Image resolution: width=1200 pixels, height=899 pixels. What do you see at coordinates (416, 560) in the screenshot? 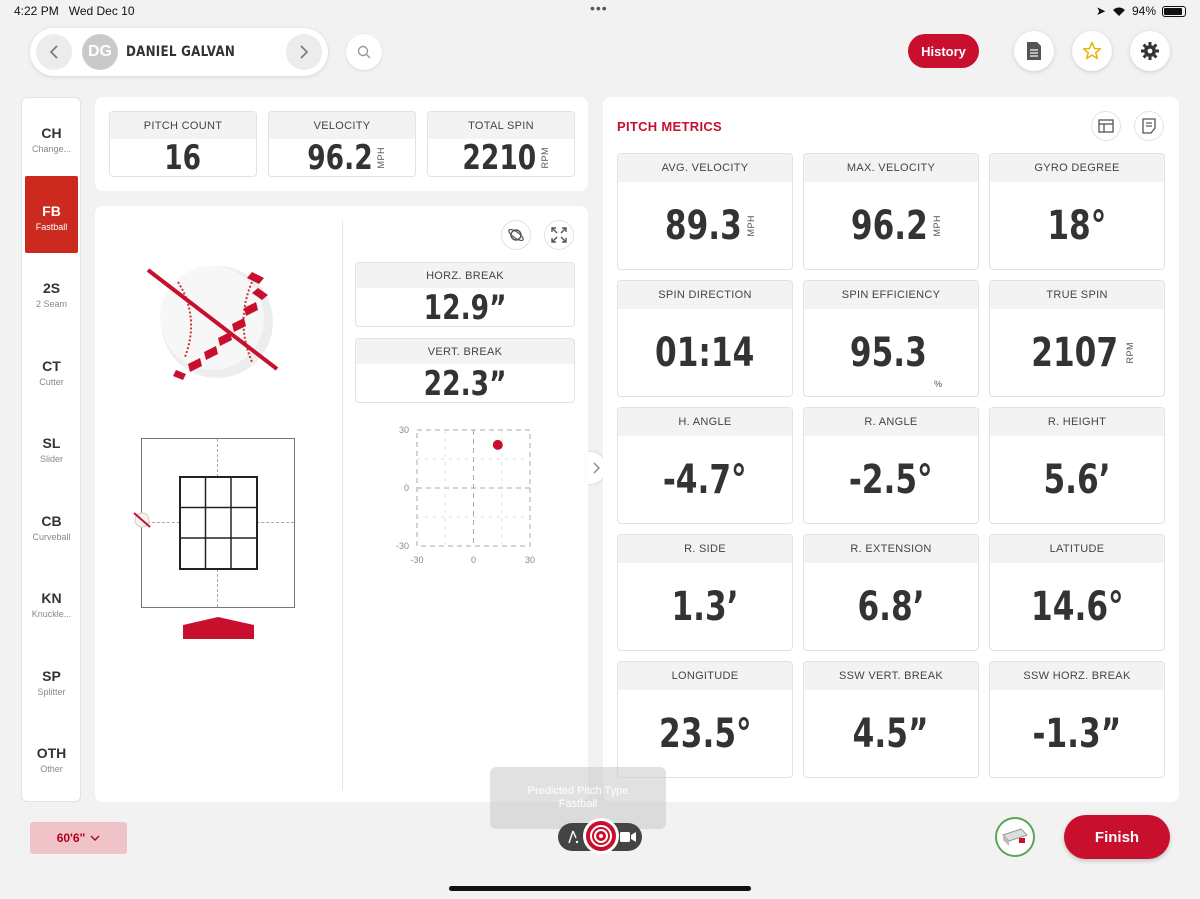
I see `x-tick-label: -30` at bounding box center [416, 560].